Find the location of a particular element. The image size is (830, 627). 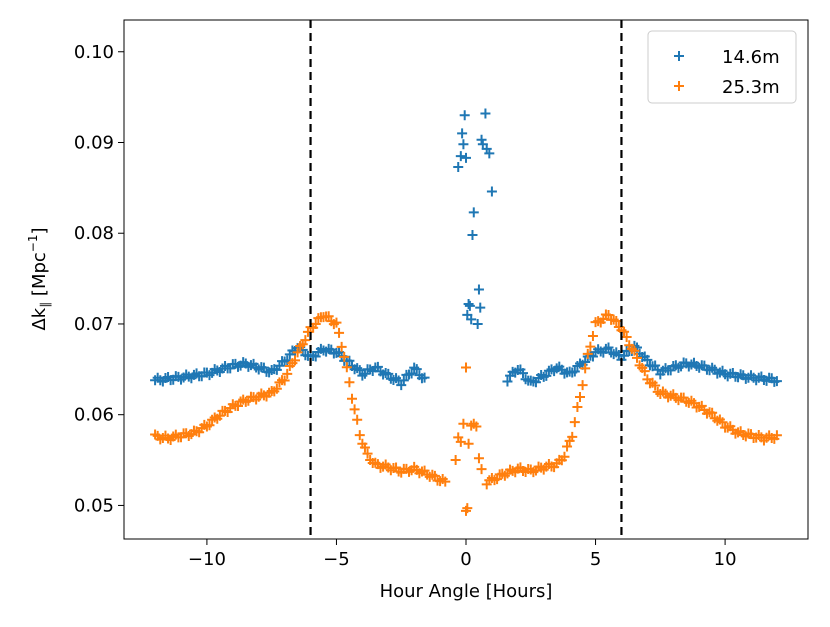

x-axis-label: Hour Angle [Hours] is located at coordinates (466, 591).